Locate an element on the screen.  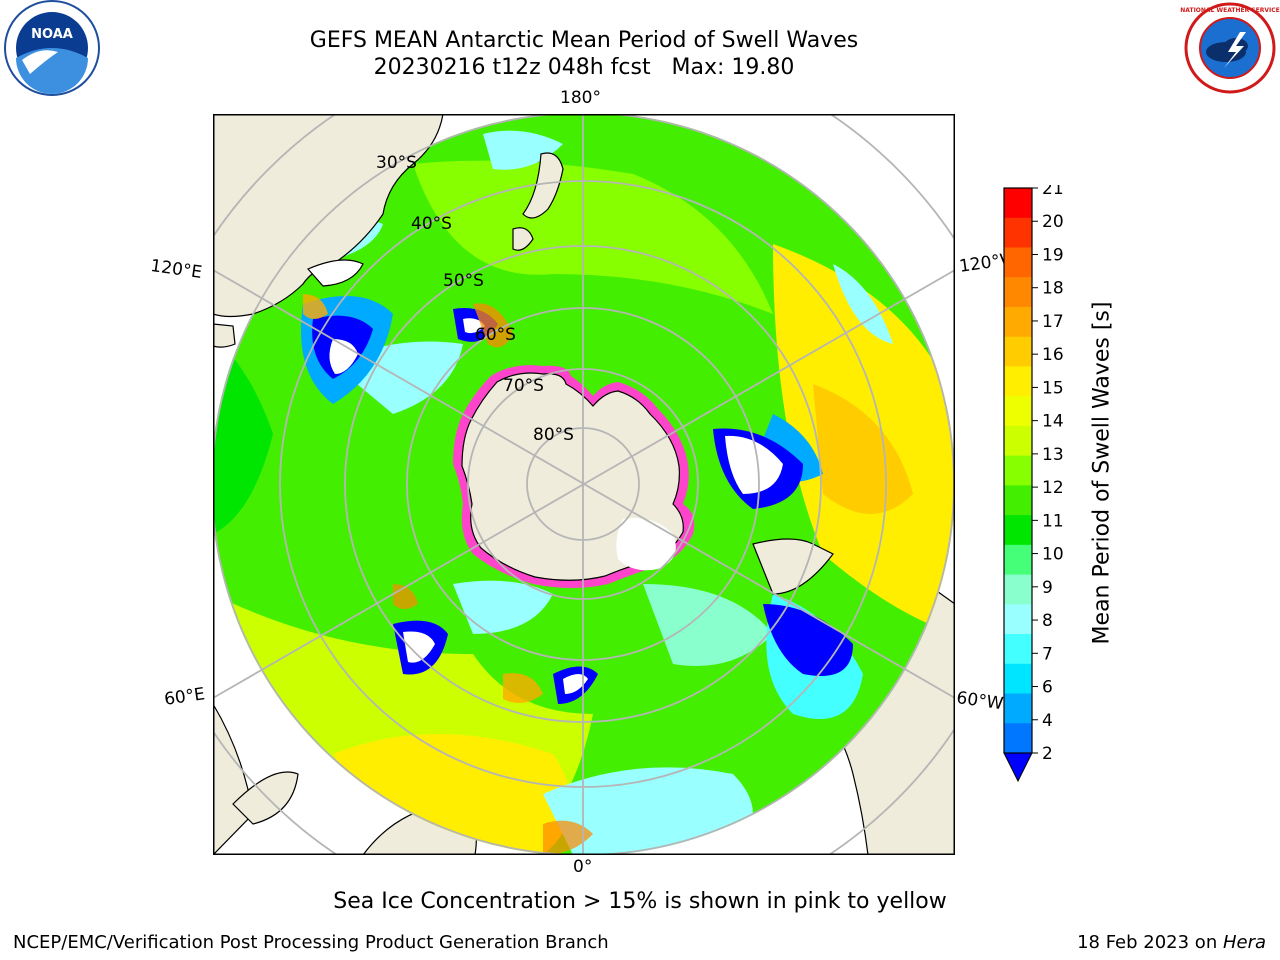
national-weather-service-logo-icon: NATIONAL WEATHER SERVICE is located at coordinates (1230, 48).